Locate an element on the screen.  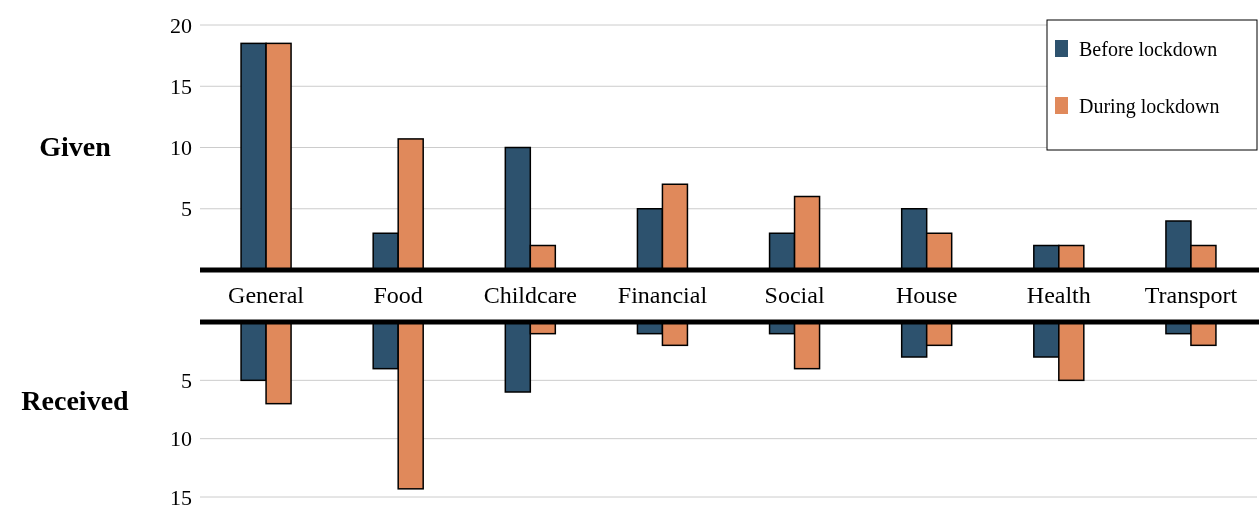
x-tick-label: General is located at coordinates (266, 295).